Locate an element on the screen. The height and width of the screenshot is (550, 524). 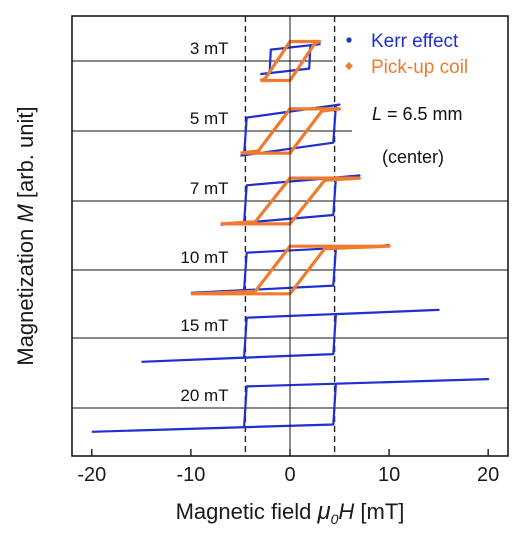
loop-label-0: 3 mT is located at coordinates (209, 48).